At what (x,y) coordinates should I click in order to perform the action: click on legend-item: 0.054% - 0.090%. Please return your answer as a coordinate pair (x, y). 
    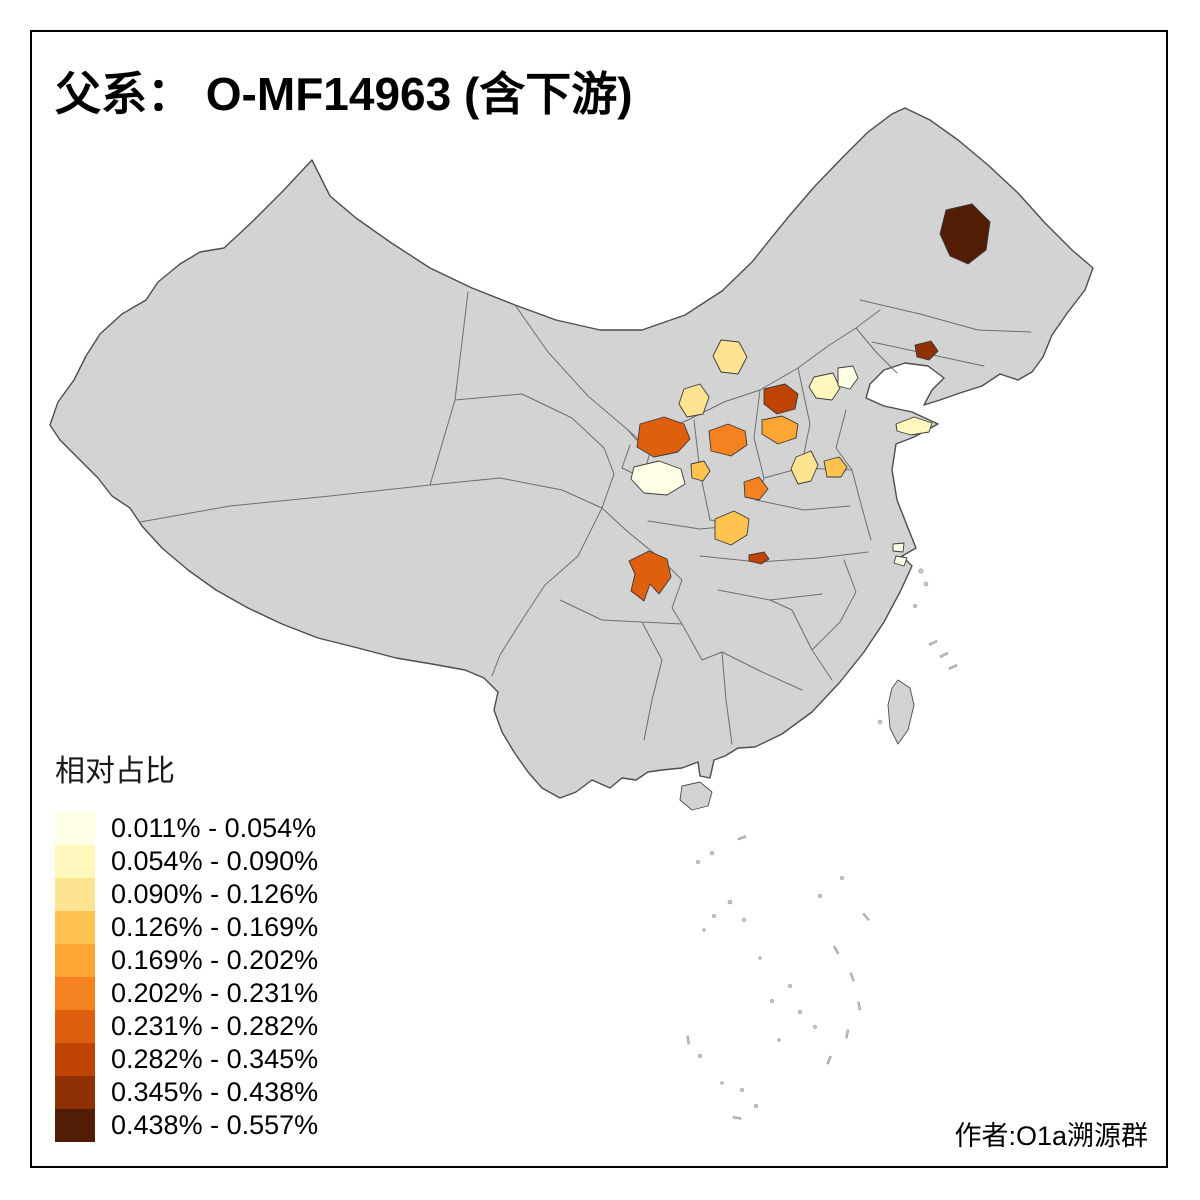
    Looking at the image, I should click on (186, 861).